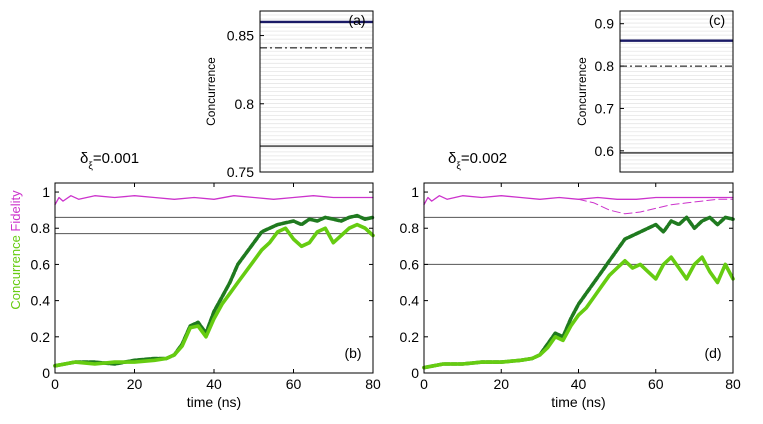 The image size is (763, 424). Describe the element at coordinates (656, 384) in the screenshot. I see `xtick-label-d-3: 60` at that location.